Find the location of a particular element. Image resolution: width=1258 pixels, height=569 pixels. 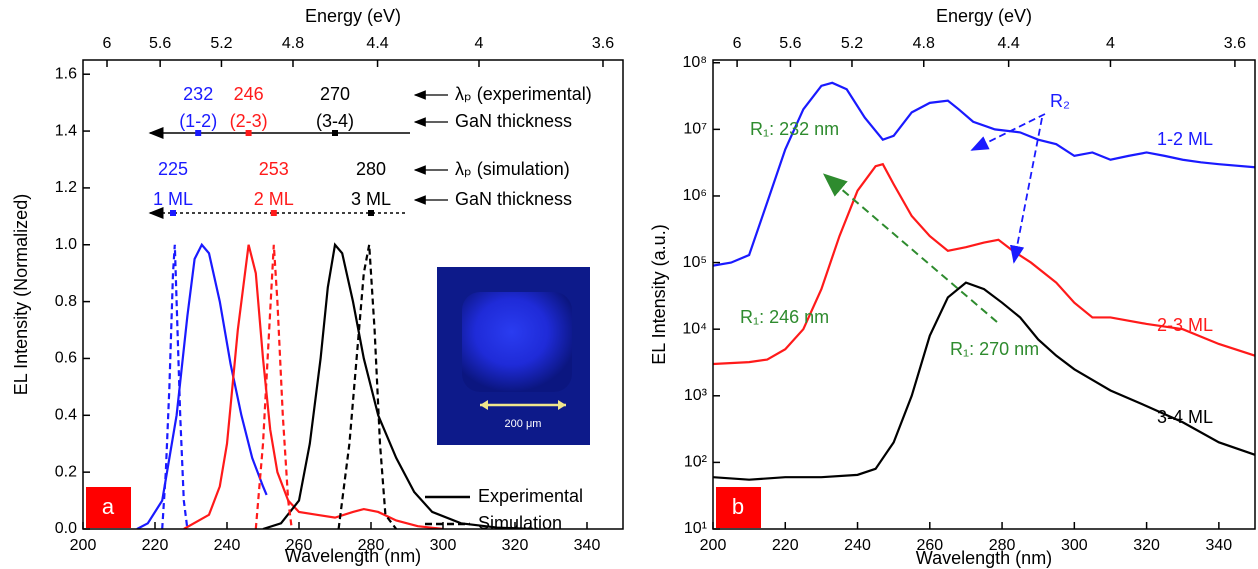

thickness-label: 2 ML is located at coordinates (274, 199).